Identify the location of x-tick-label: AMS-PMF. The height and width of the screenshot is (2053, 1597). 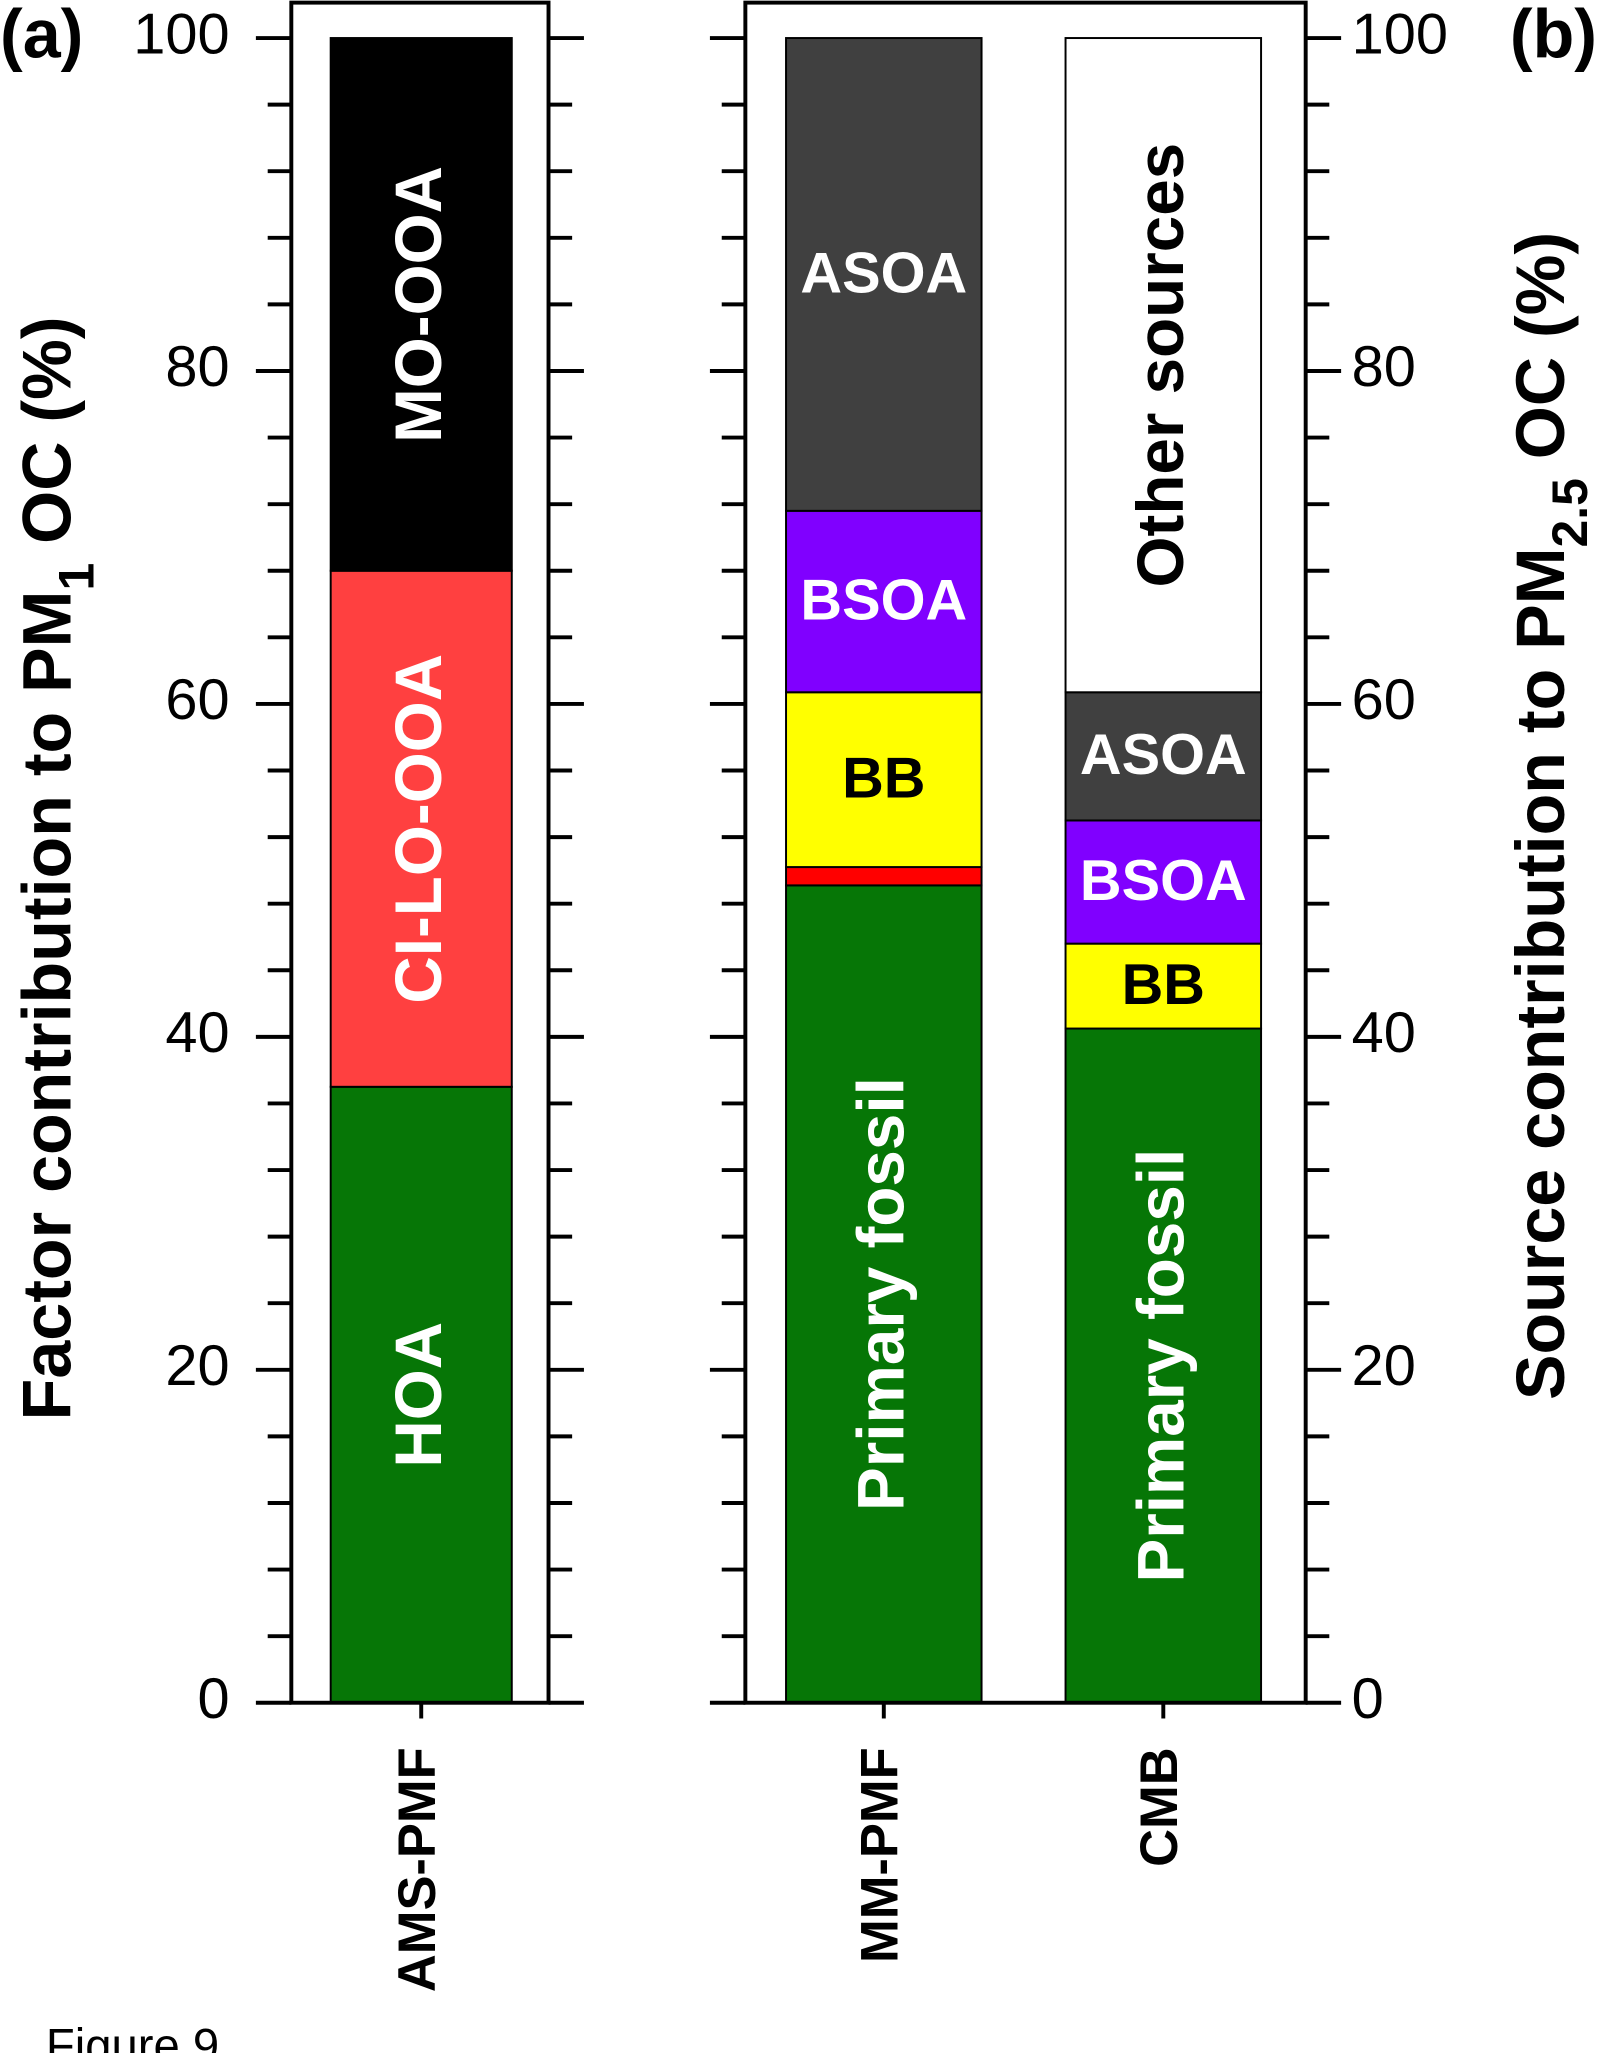
(417, 1869).